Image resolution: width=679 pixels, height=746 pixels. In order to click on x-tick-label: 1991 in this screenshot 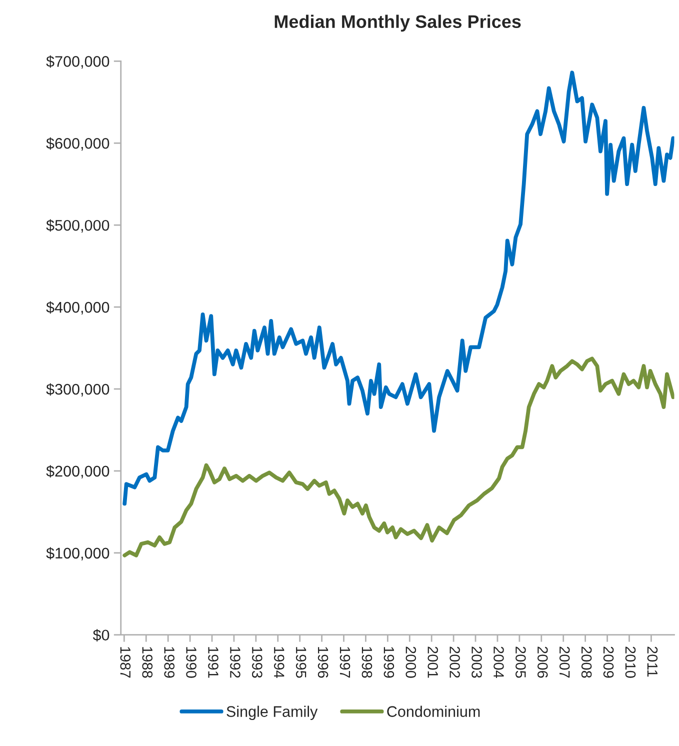, I will do `click(213, 662)`.